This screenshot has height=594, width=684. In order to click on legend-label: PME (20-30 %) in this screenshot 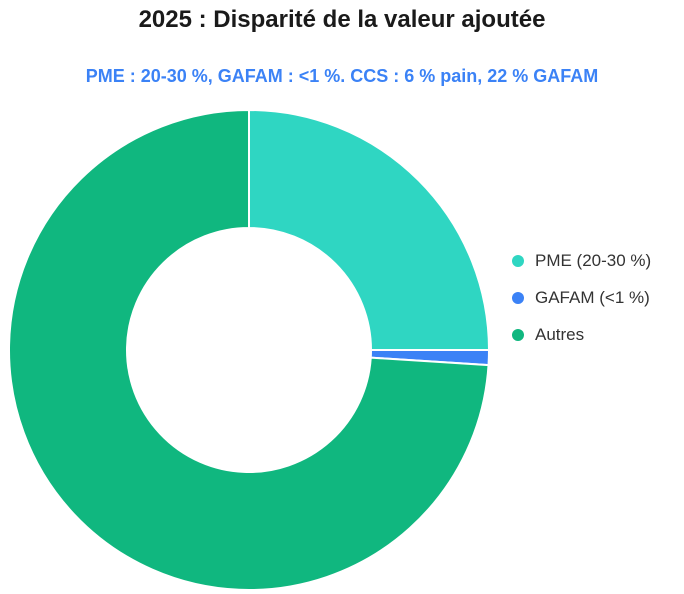, I will do `click(593, 260)`.